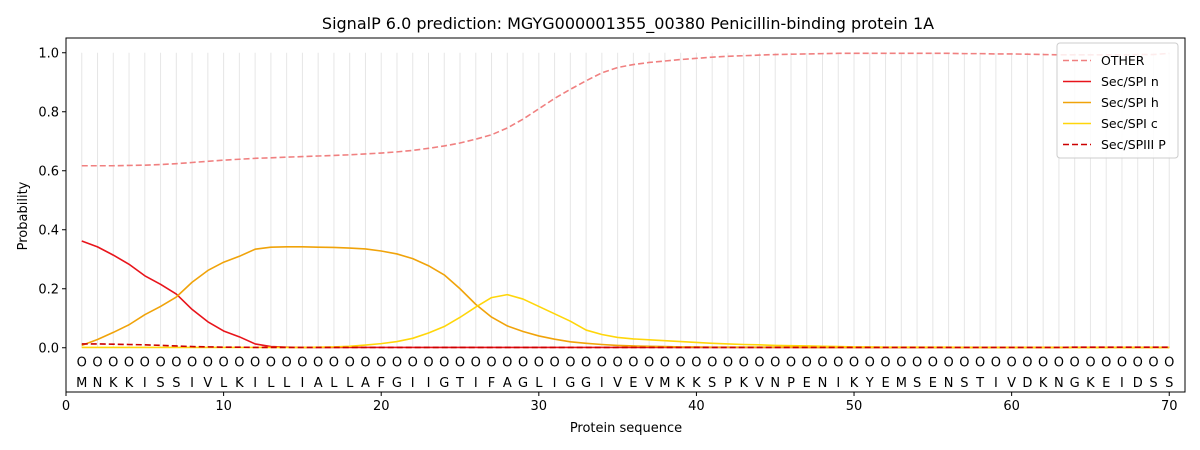 The width and height of the screenshot is (1200, 450). I want to click on legend-box, so click(1117, 100).